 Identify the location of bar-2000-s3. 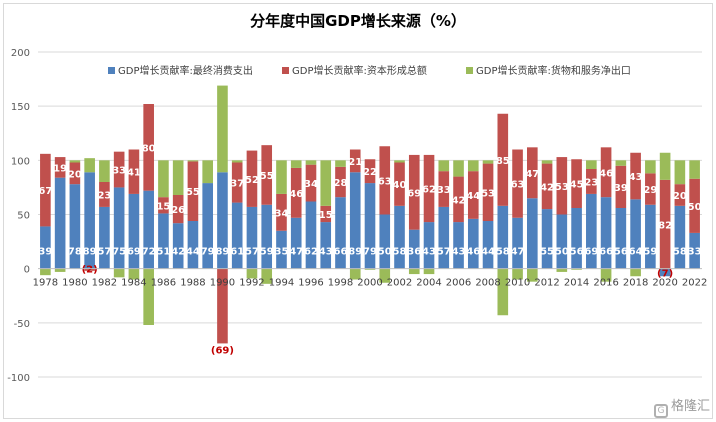
(370, 269).